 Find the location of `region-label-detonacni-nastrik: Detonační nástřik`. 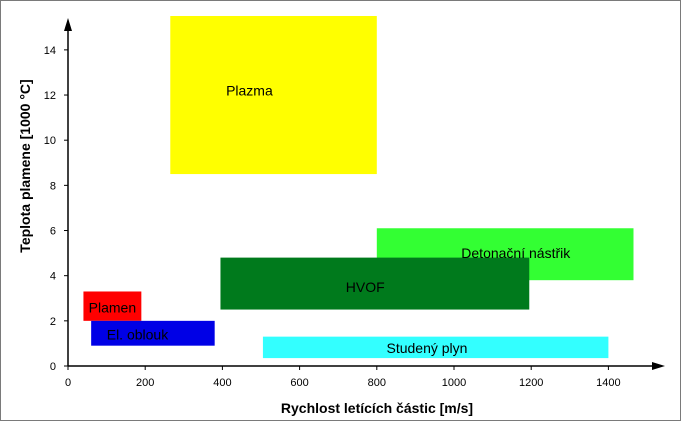

region-label-detonacni-nastrik: Detonační nástřik is located at coordinates (516, 253).